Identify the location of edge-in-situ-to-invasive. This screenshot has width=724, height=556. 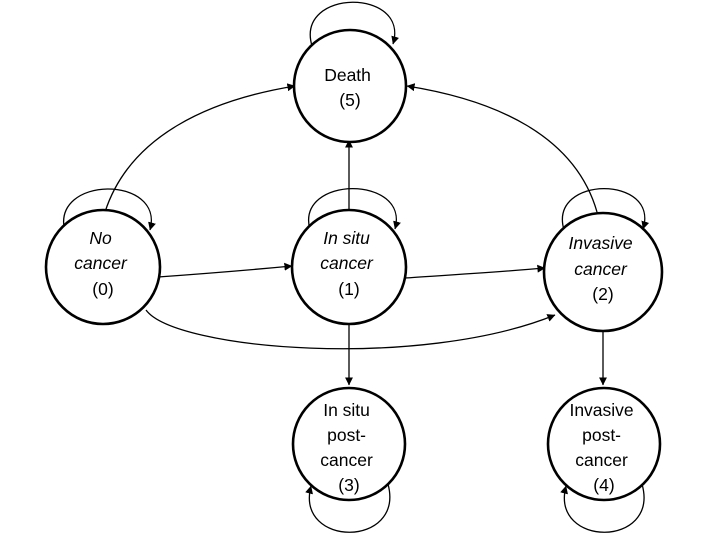
(475, 271).